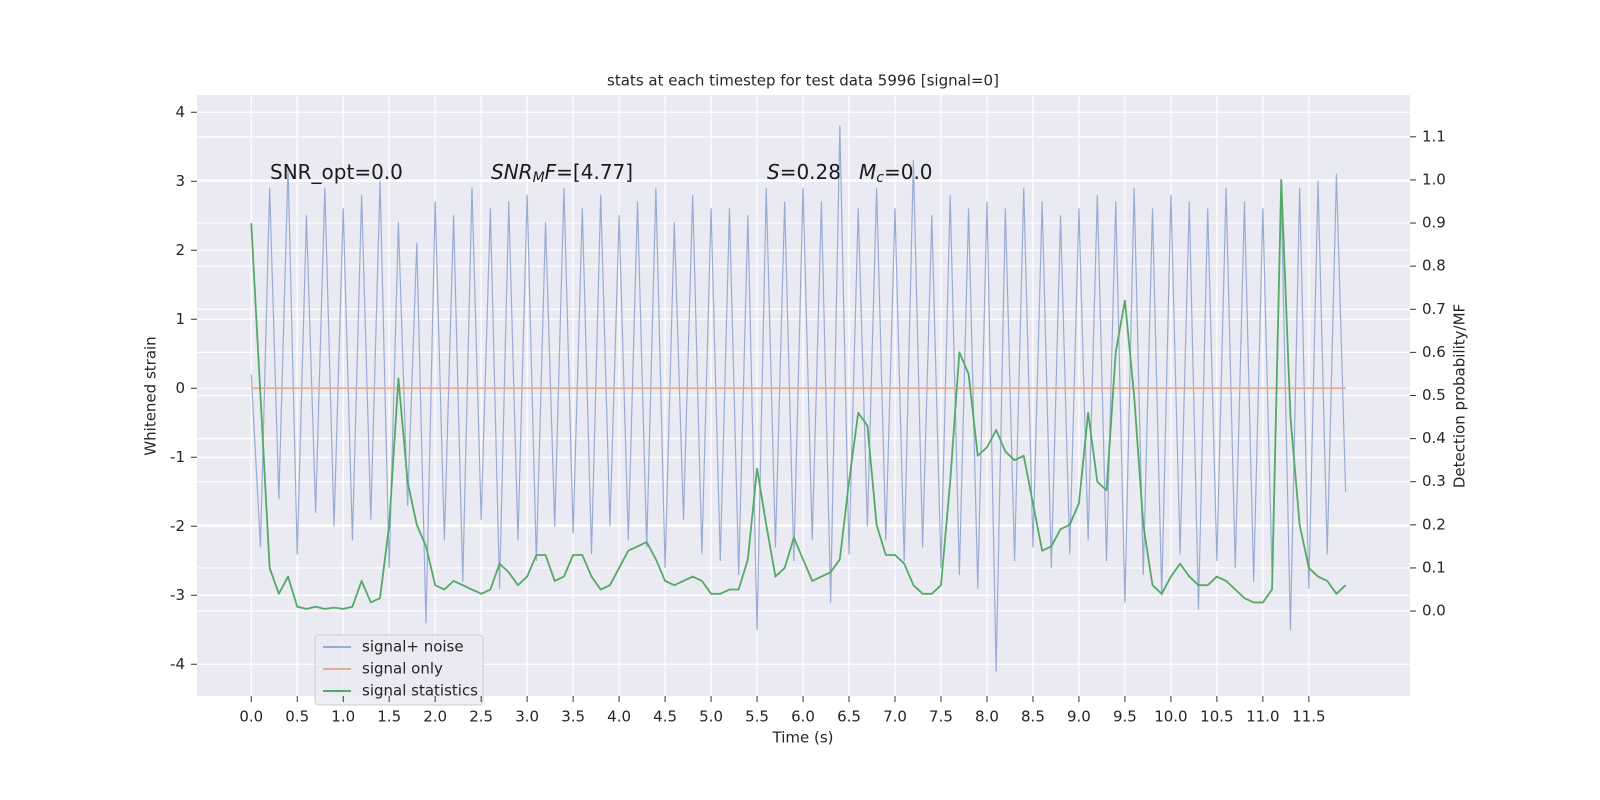  I want to click on x-tick-label: 8.5, so click(1033, 717).